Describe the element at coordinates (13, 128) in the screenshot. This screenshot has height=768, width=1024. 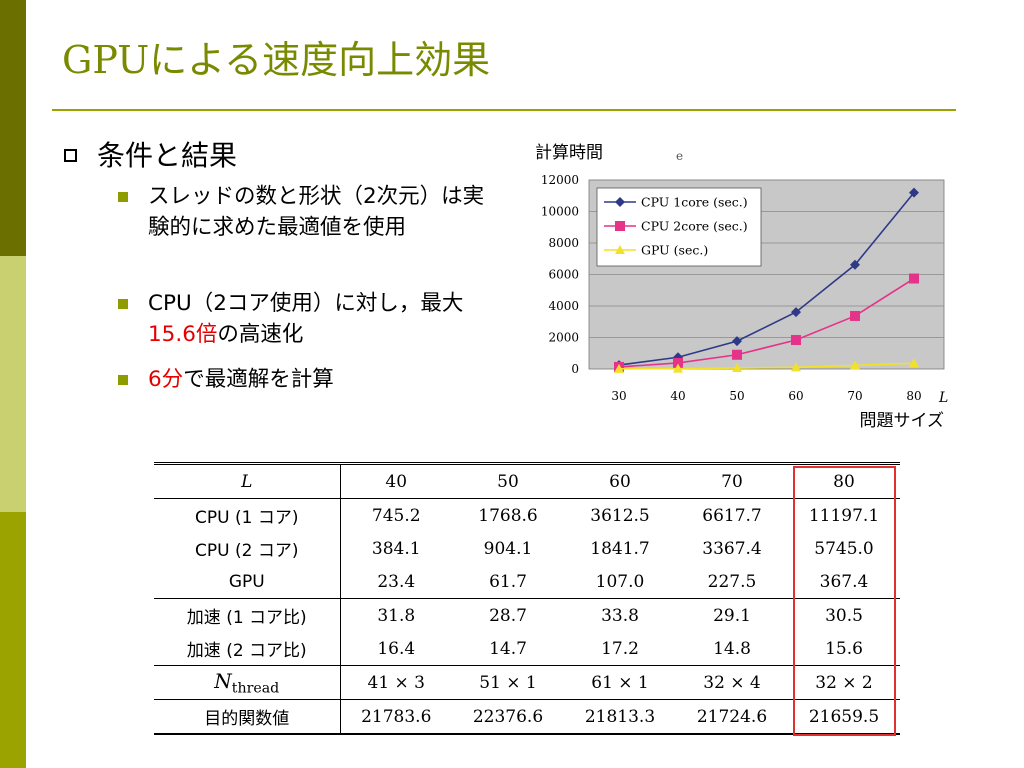
I see `accent-segment-top` at that location.